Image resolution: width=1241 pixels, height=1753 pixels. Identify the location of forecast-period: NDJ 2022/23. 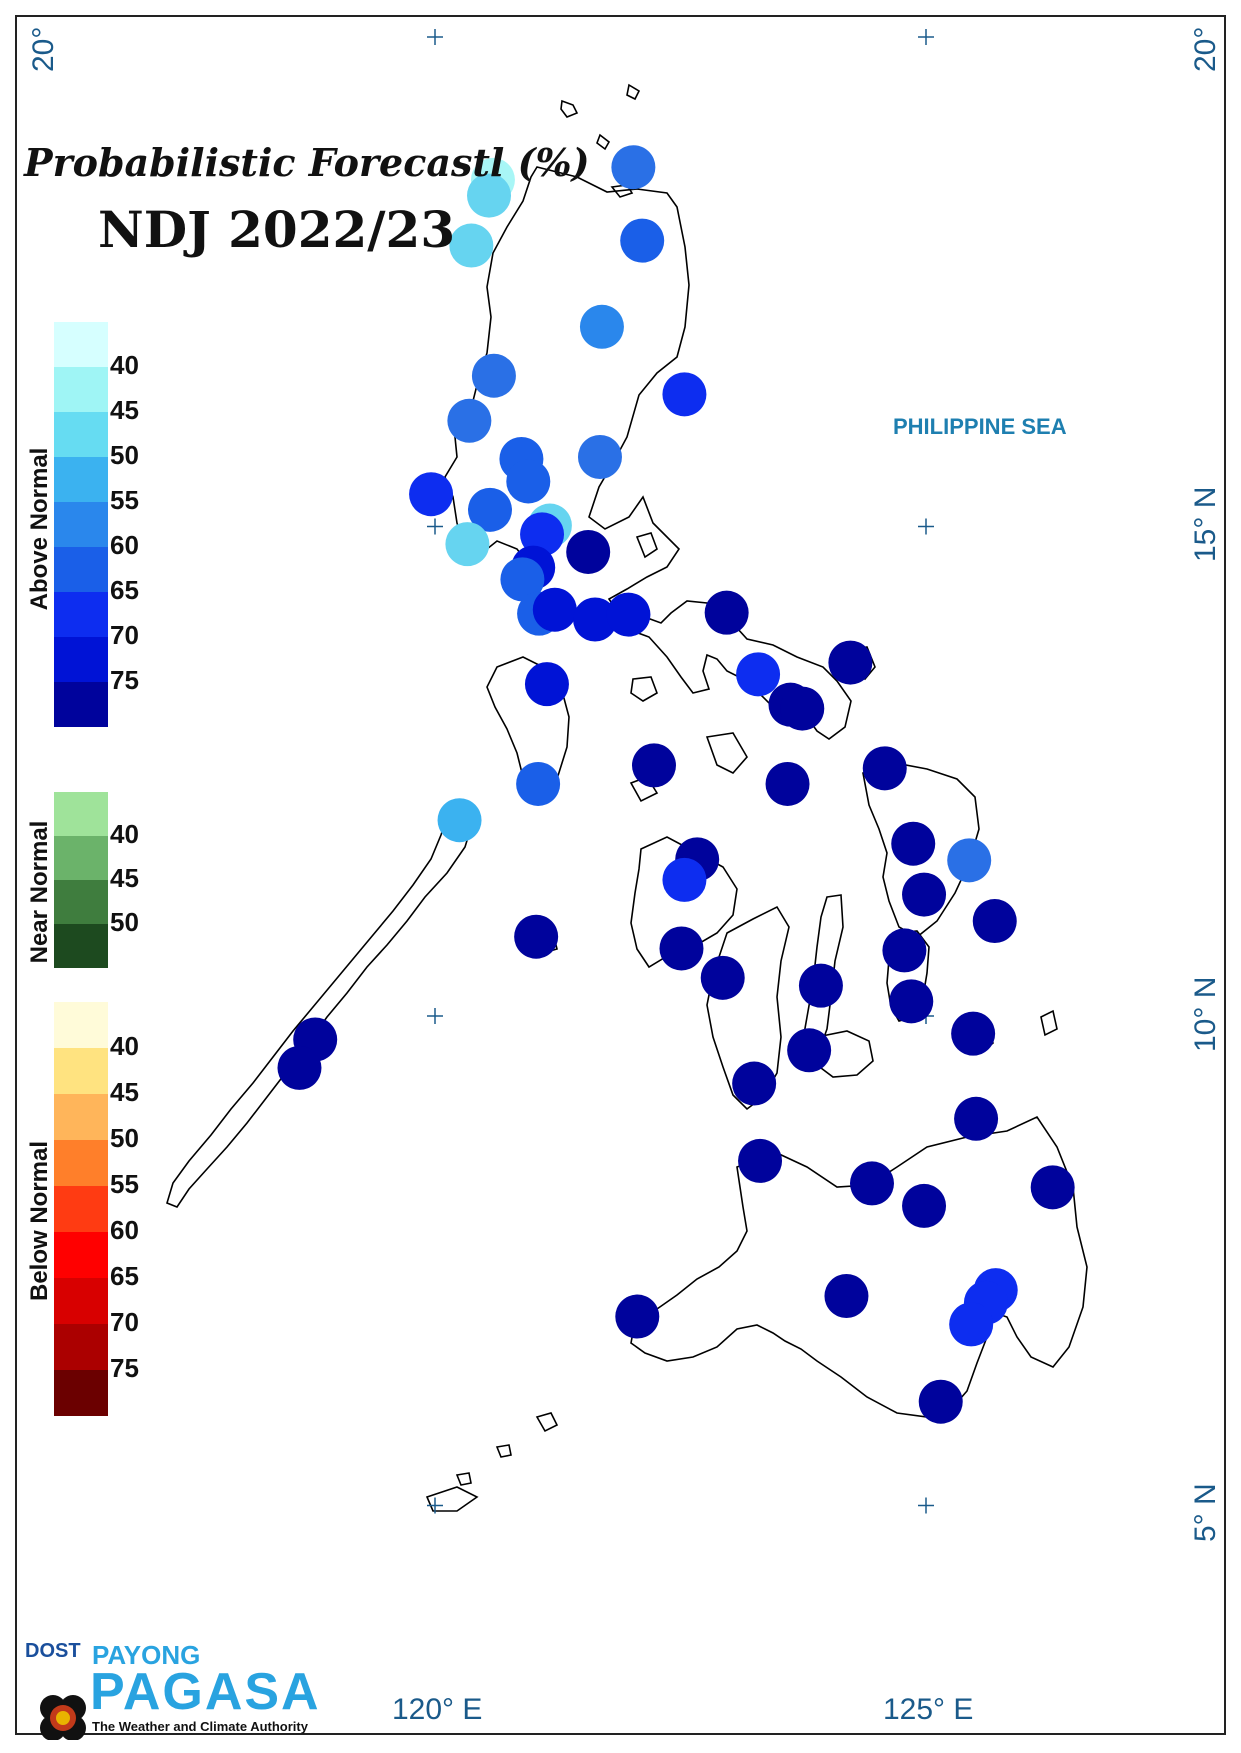
(277, 229).